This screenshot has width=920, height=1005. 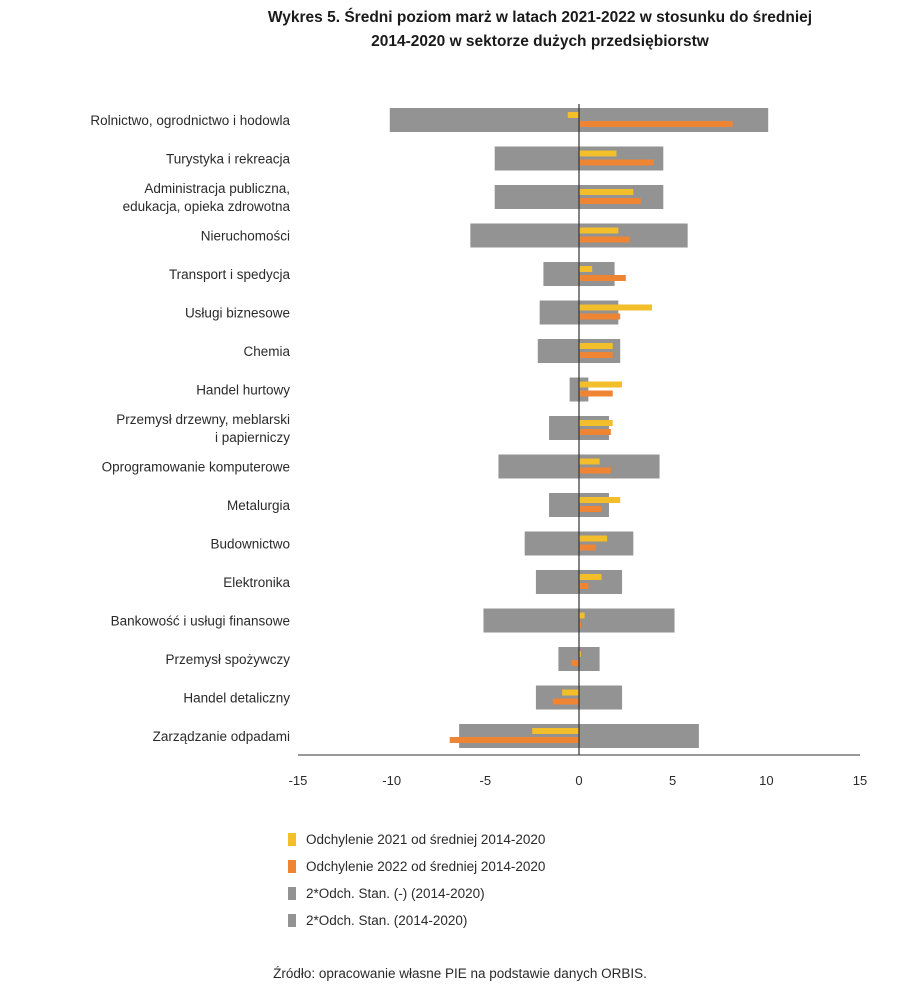 I want to click on x-tick-label: 10, so click(x=766, y=780).